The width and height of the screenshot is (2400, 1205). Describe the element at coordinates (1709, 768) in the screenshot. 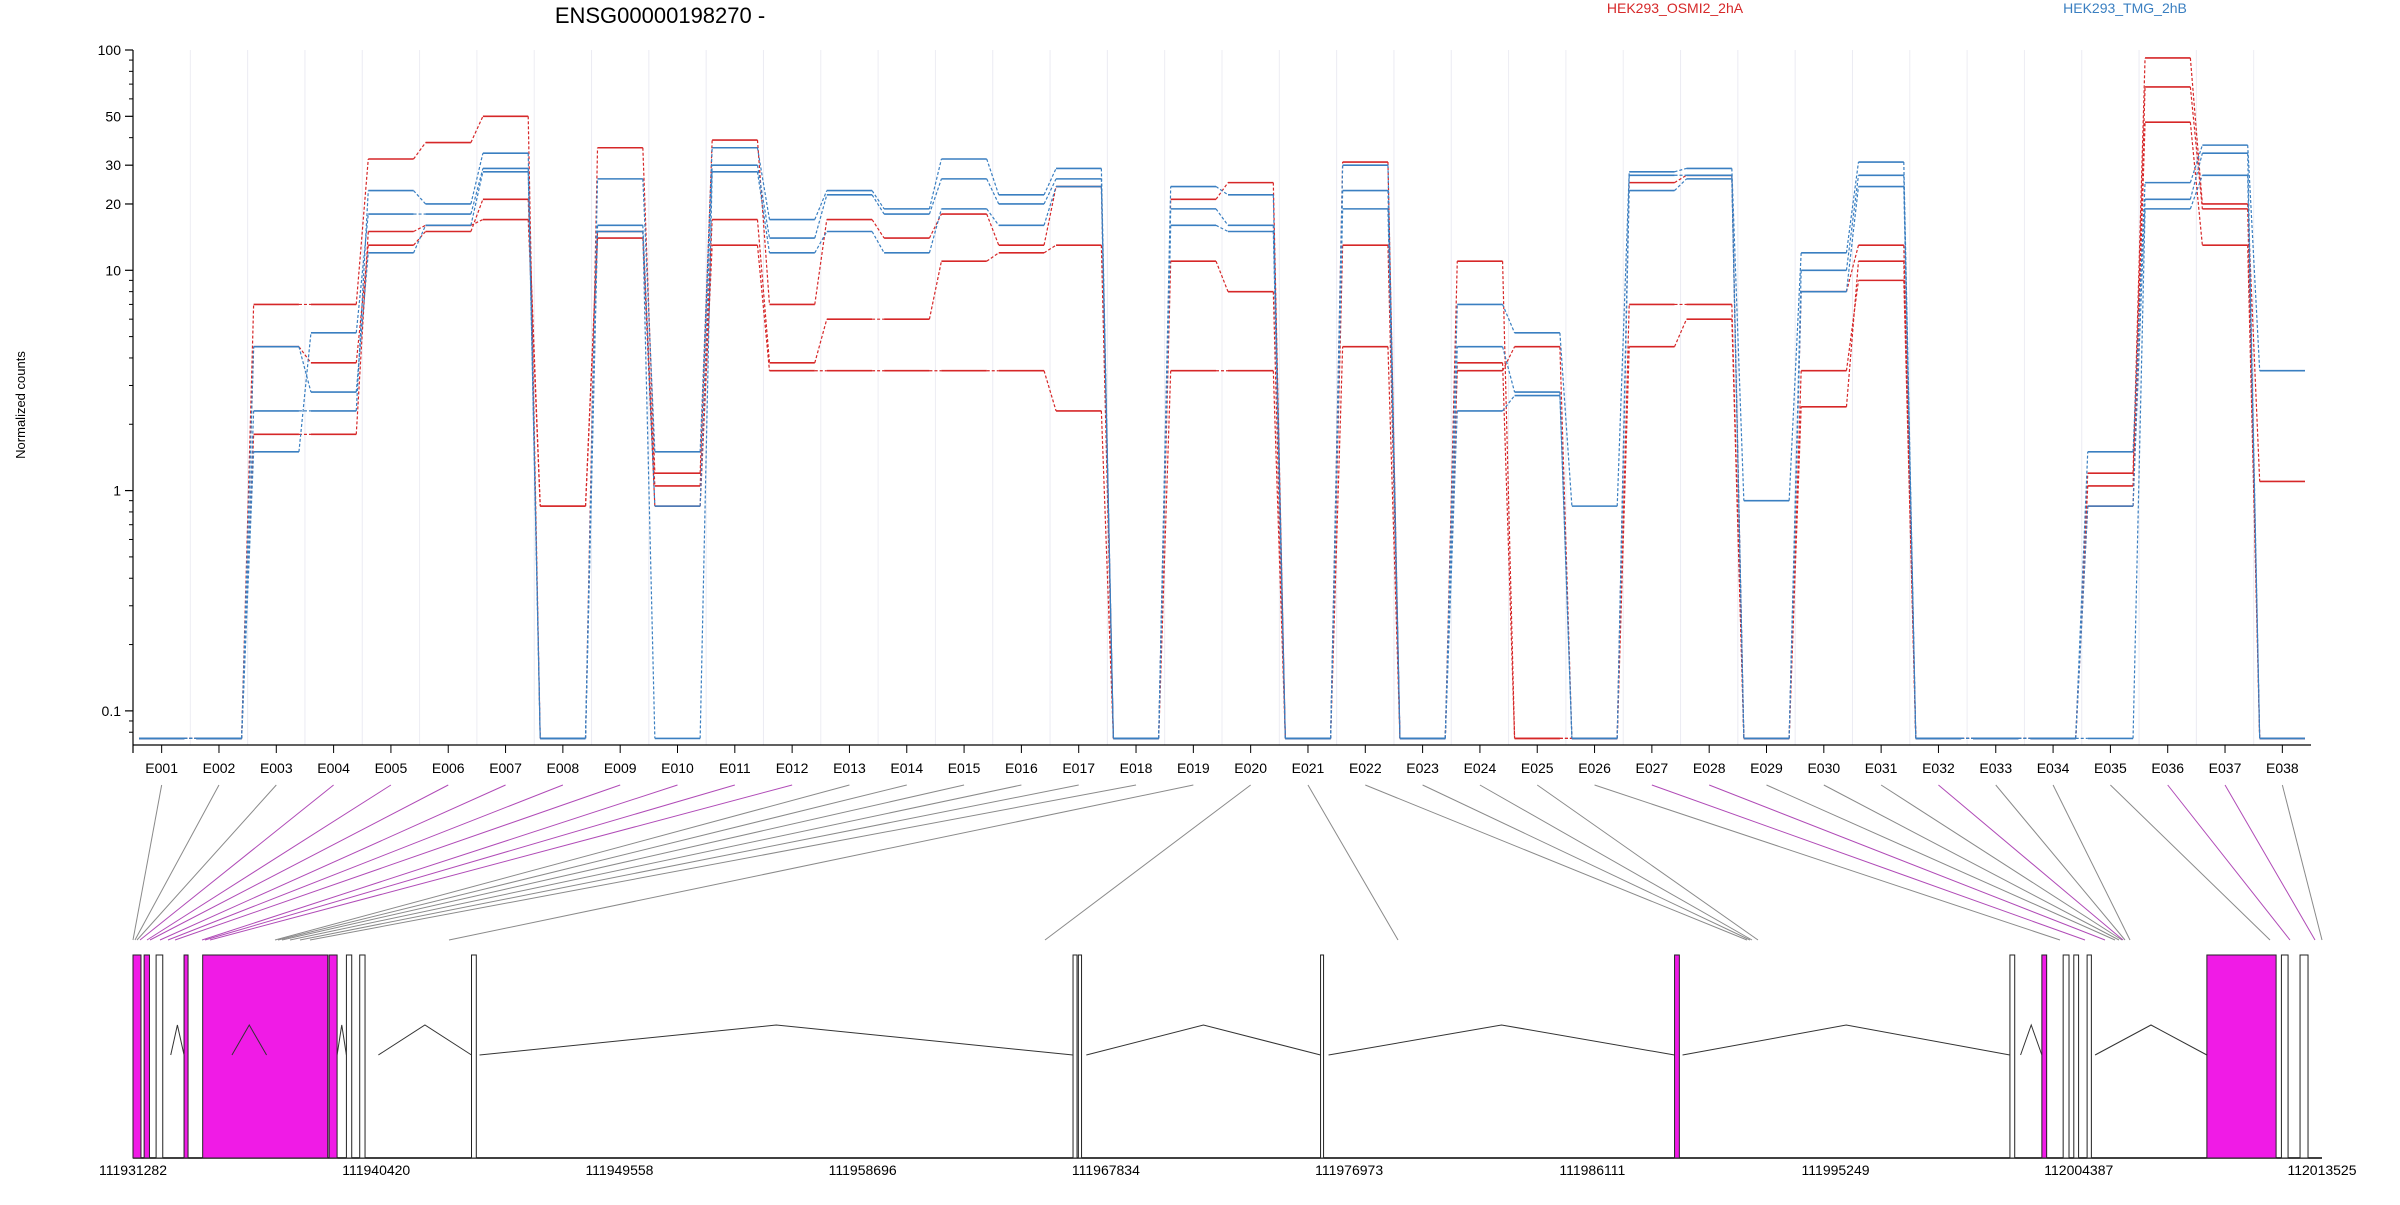

I see `x-tick-label: E028` at that location.